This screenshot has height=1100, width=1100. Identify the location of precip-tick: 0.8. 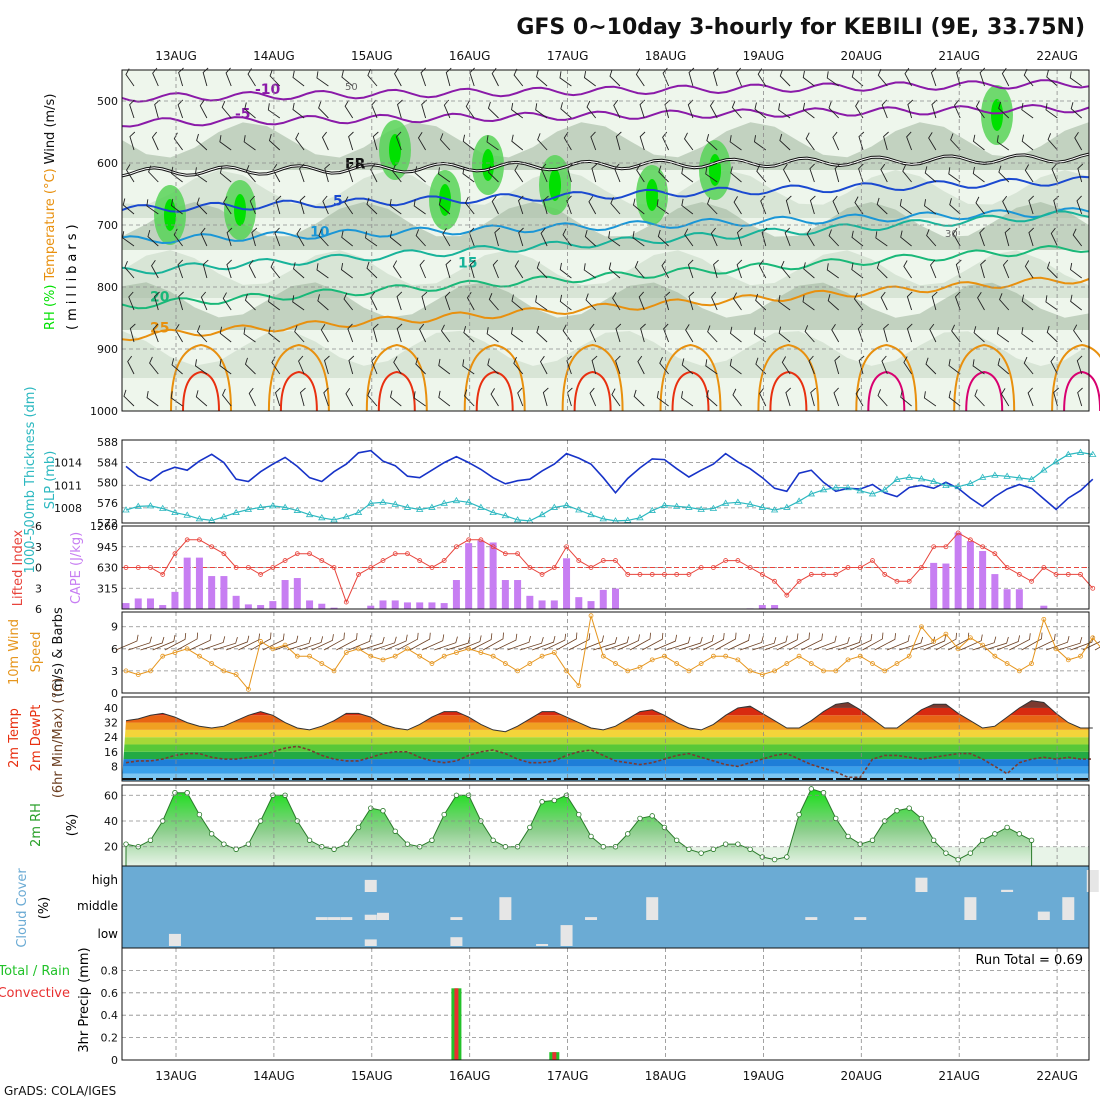
(110, 970).